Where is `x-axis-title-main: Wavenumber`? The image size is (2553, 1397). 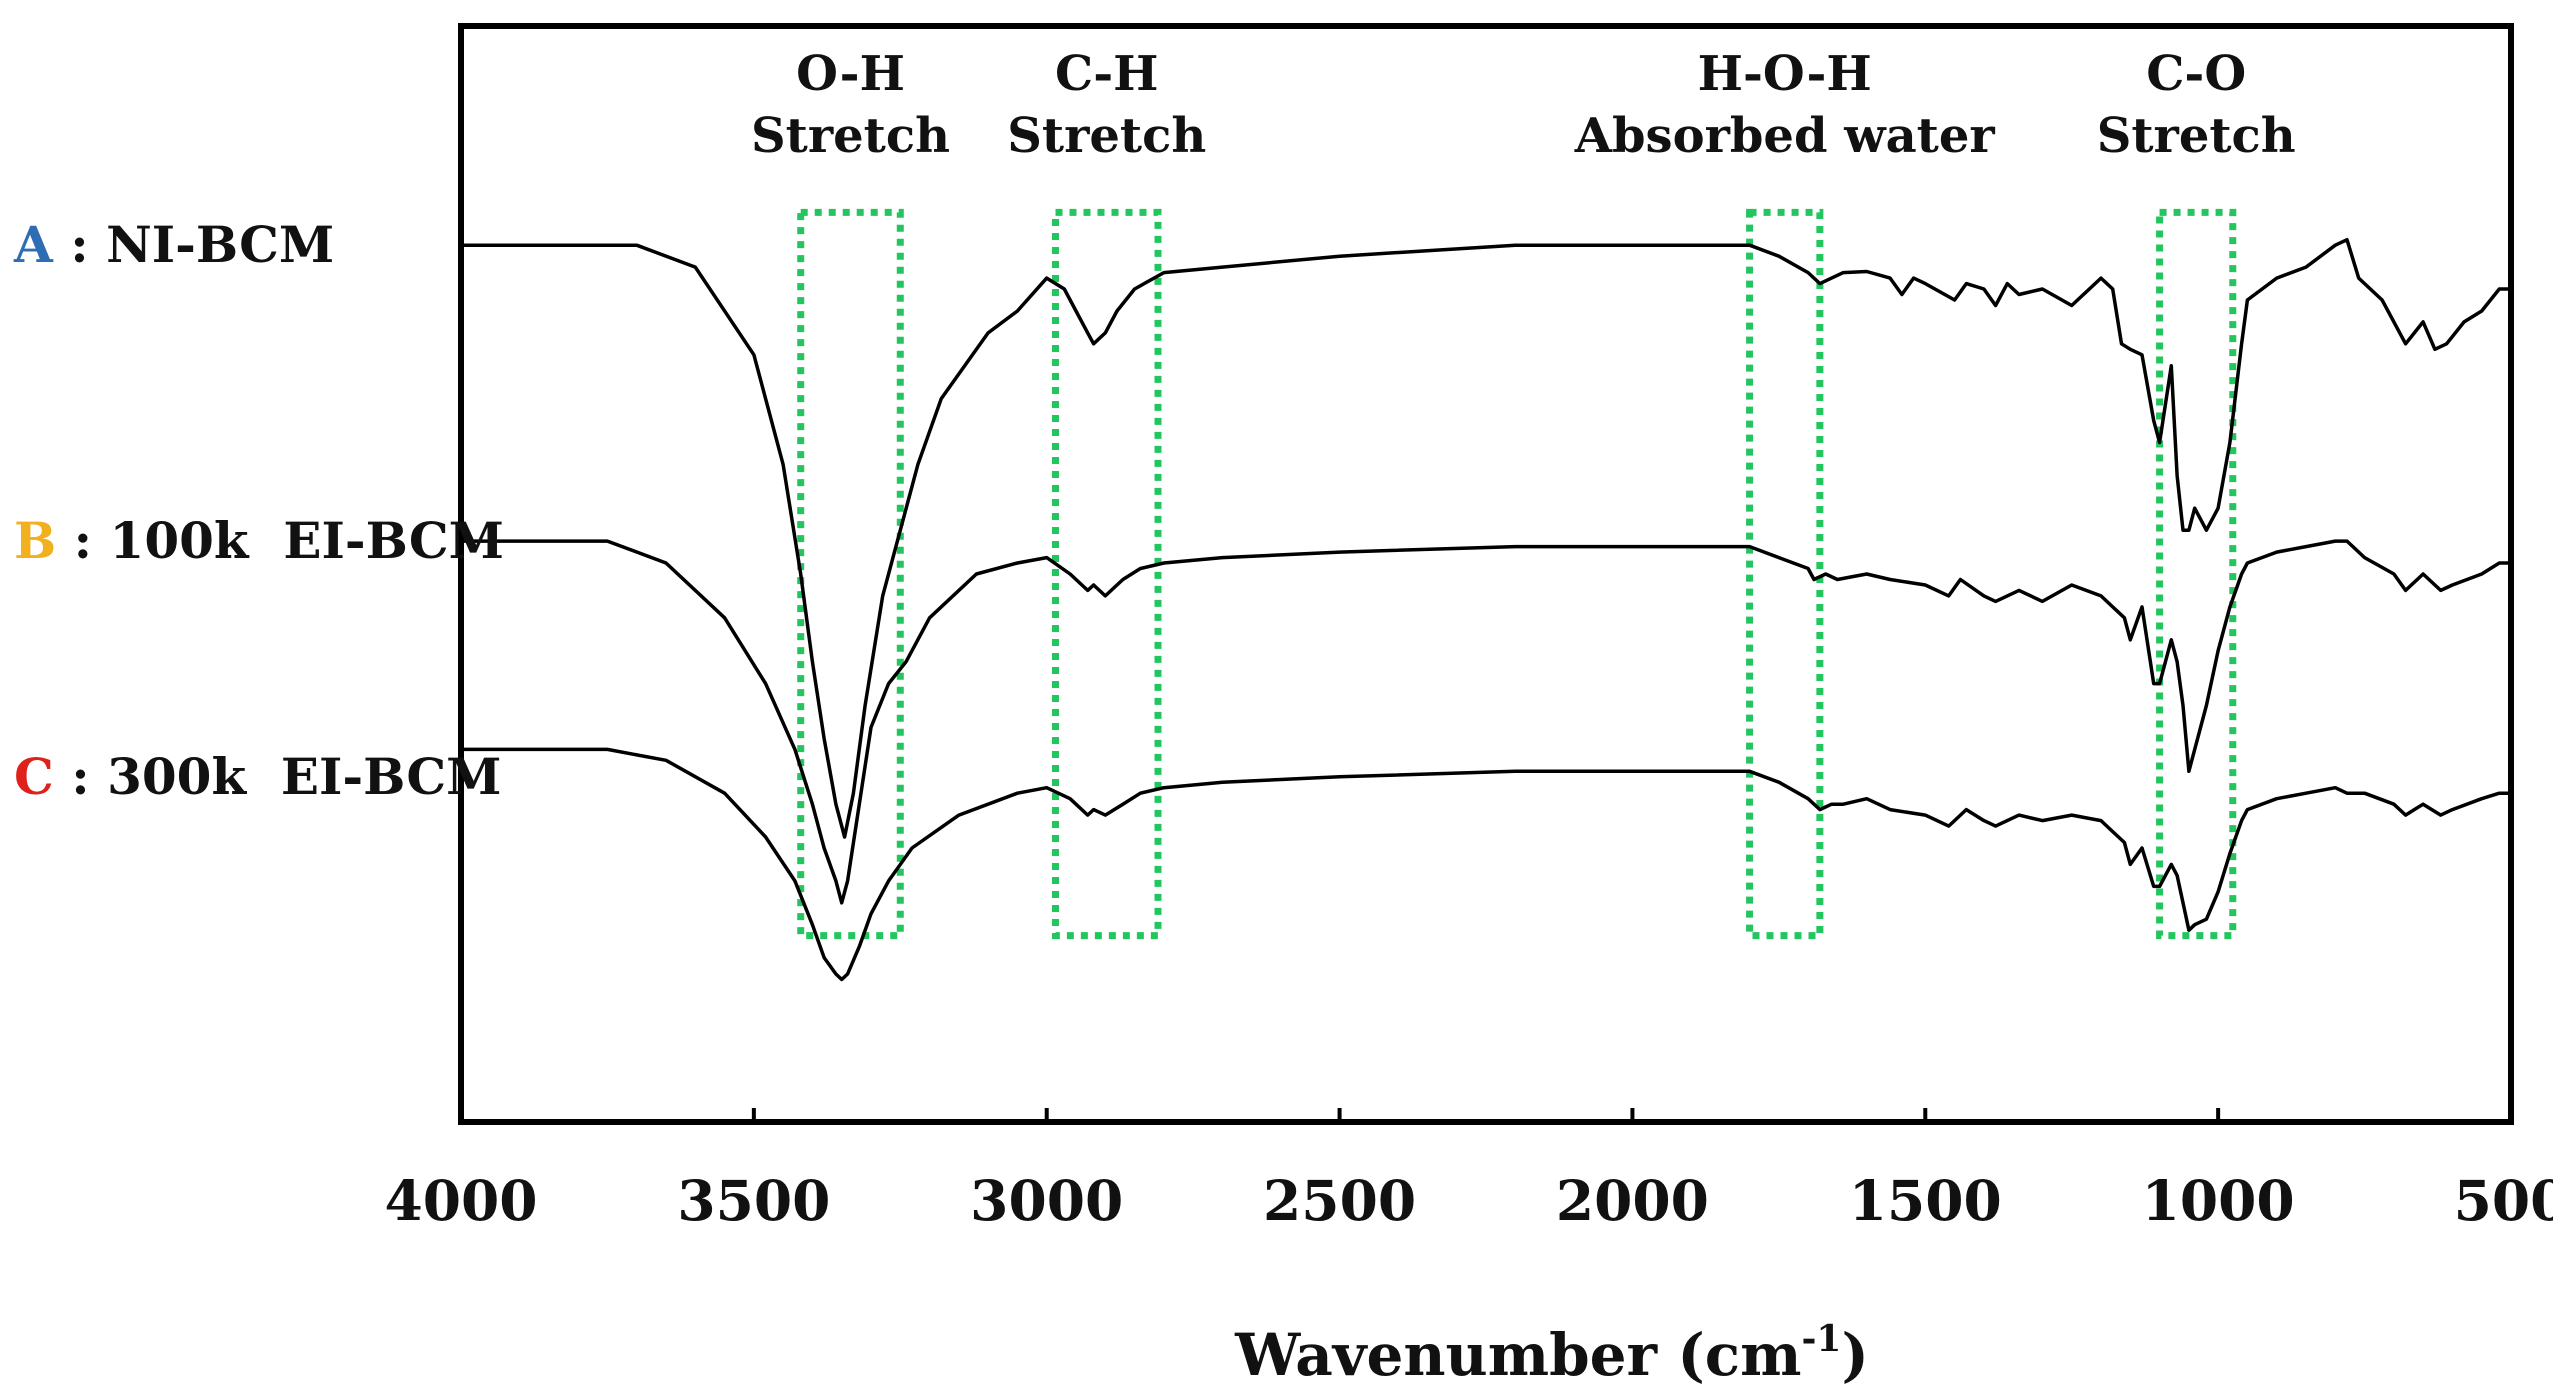
x-axis-title-main: Wavenumber is located at coordinates (1446, 1355).